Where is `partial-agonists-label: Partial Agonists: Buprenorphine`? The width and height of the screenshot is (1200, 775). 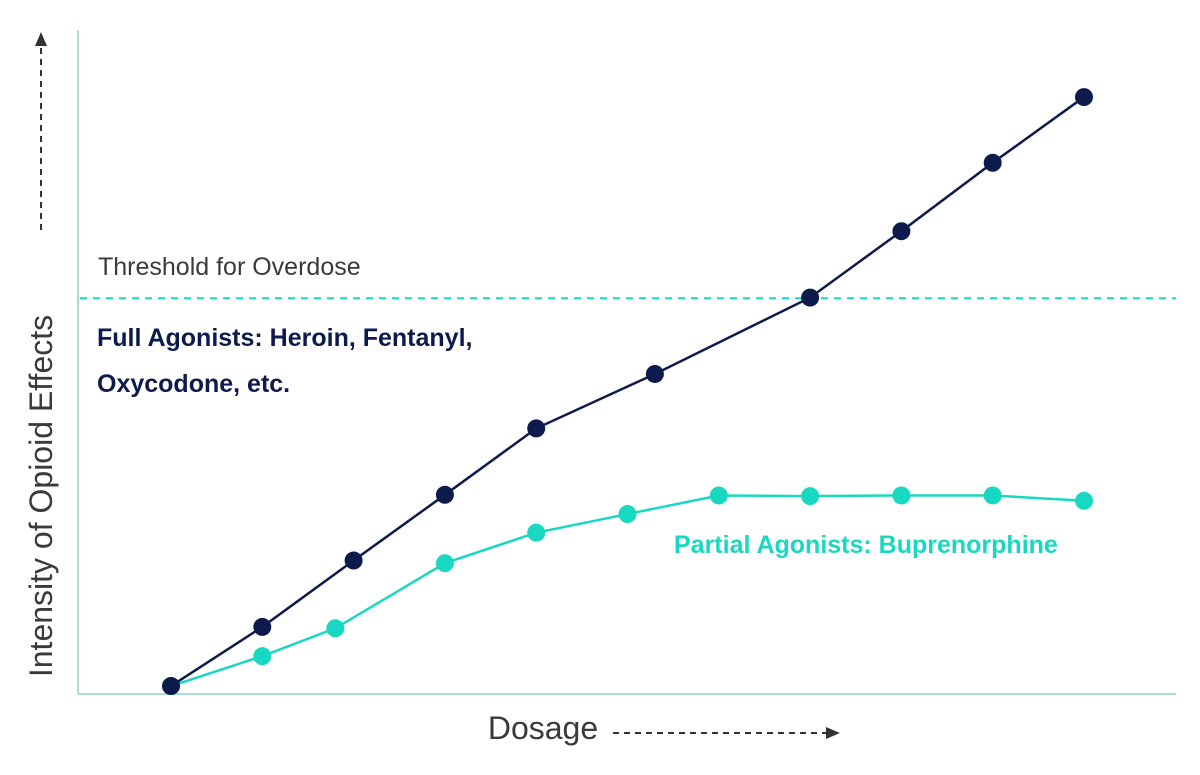
partial-agonists-label: Partial Agonists: Buprenorphine is located at coordinates (866, 545).